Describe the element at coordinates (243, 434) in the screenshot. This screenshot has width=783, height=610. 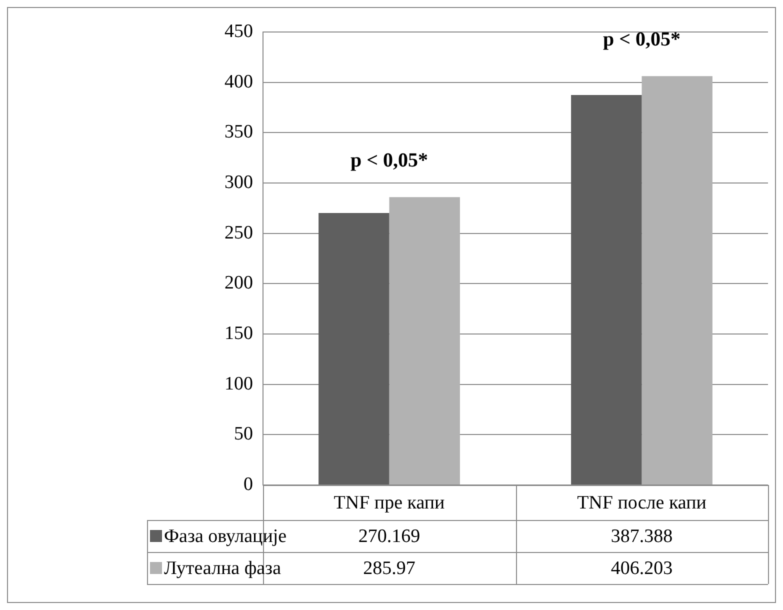
I see `y-tick-label: 50` at that location.